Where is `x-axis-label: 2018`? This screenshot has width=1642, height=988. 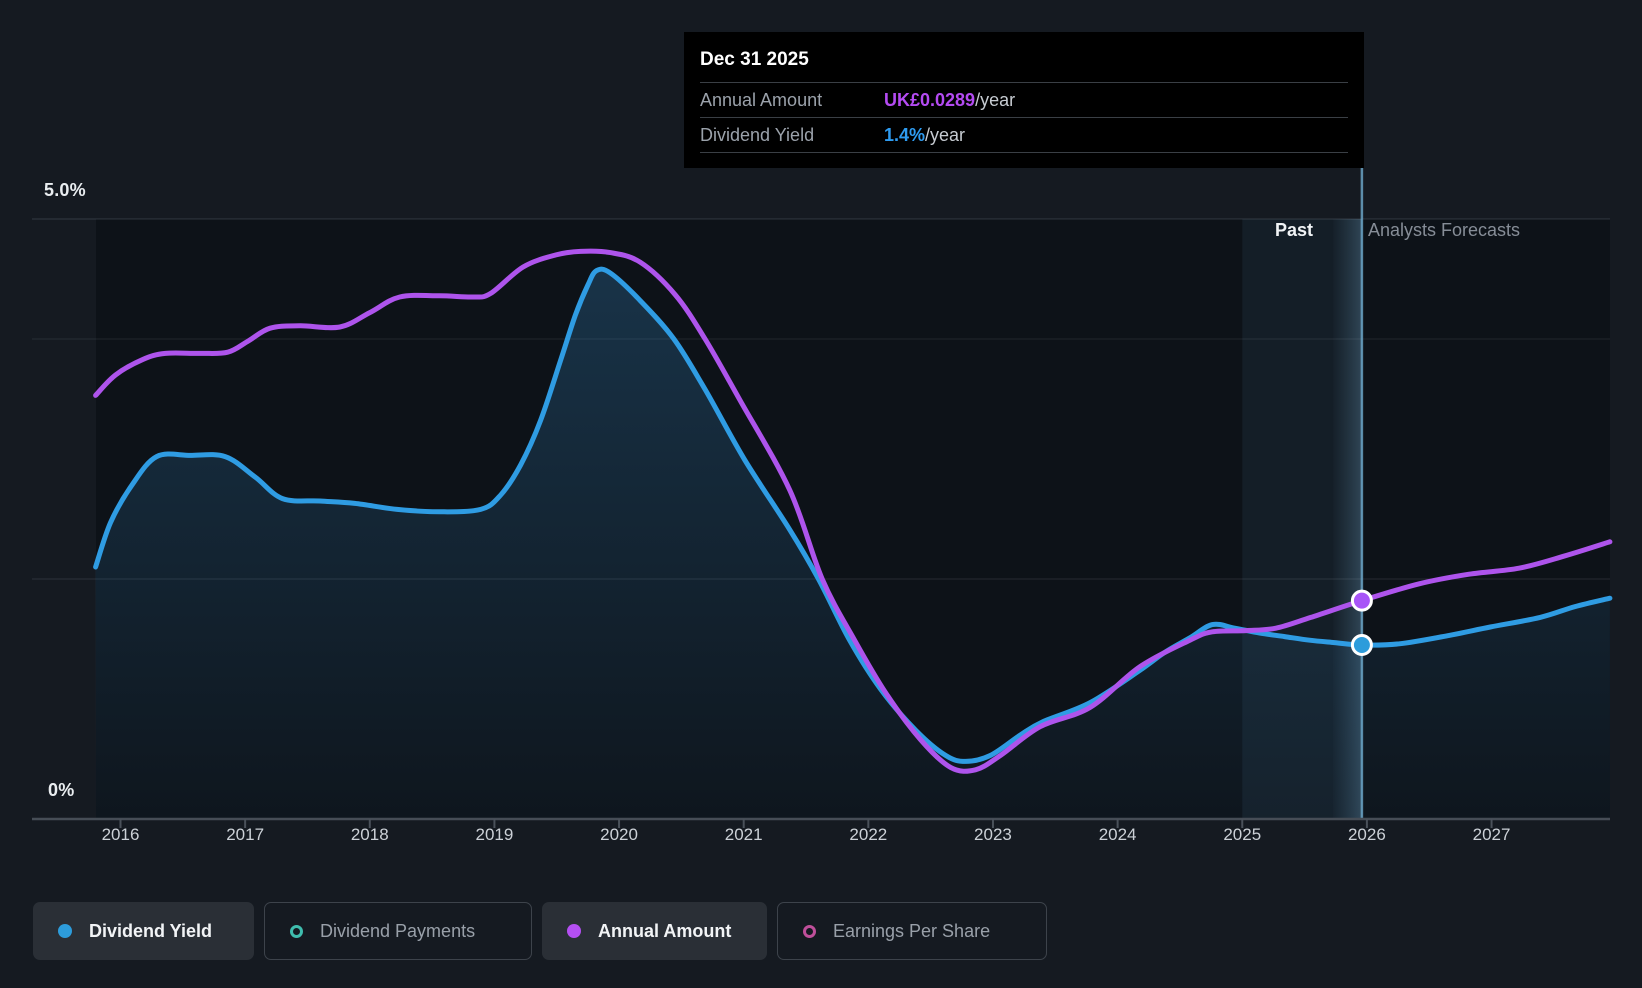
x-axis-label: 2018 is located at coordinates (369, 834).